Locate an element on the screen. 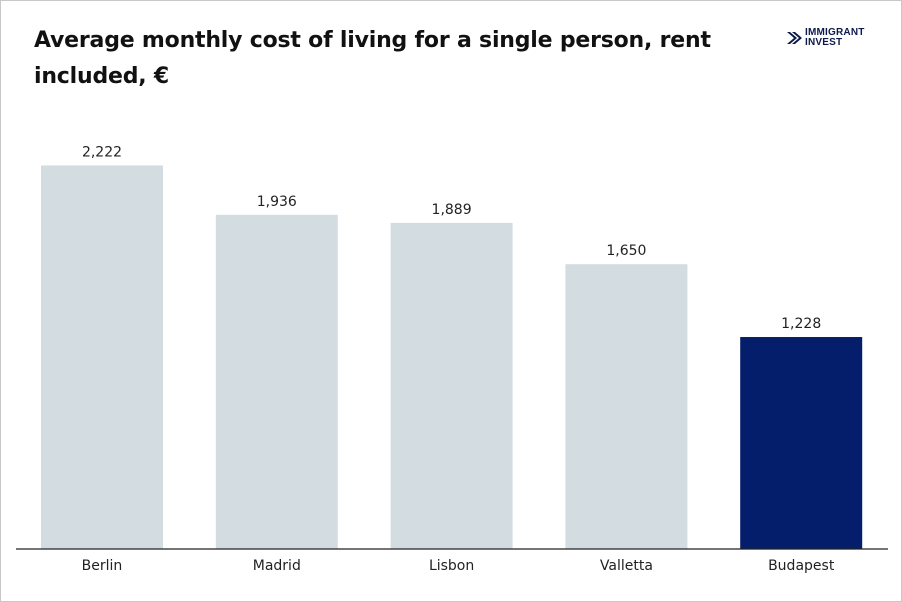 The image size is (902, 602). x-tick-label-berlin: Berlin is located at coordinates (102, 566).